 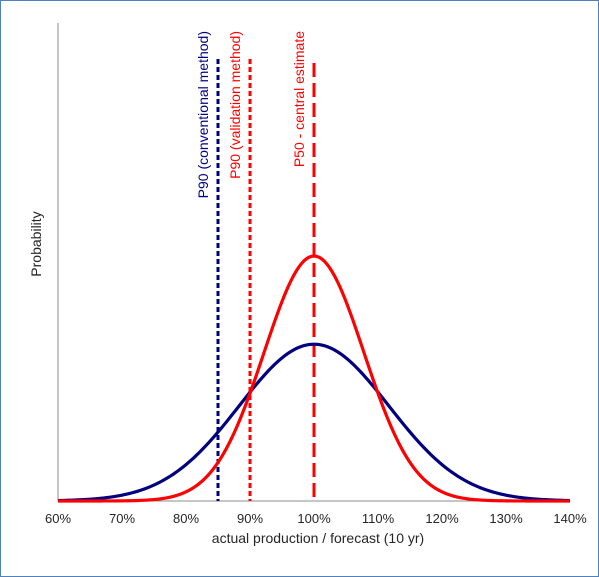 I want to click on x-tick-label: 100%, so click(x=314, y=518).